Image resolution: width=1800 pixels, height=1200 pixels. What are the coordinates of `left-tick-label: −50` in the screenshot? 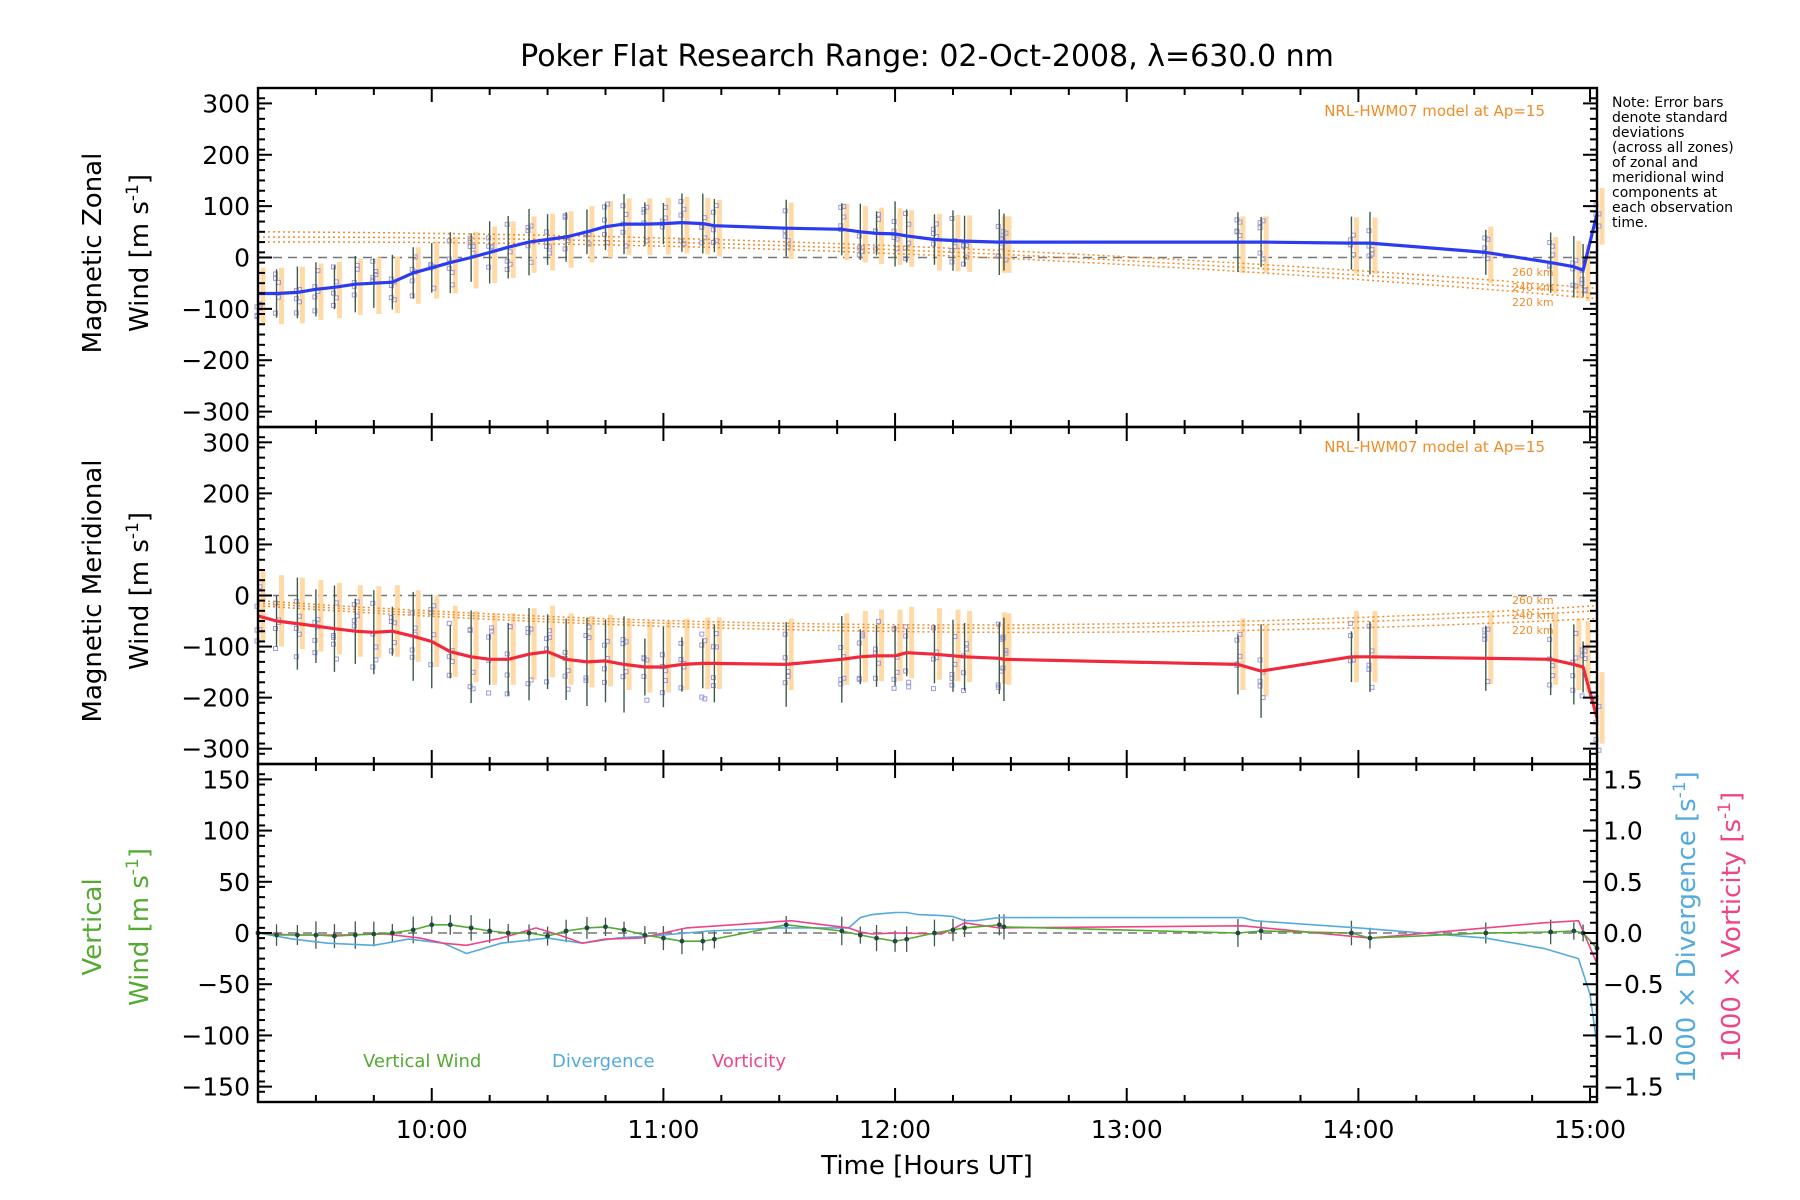 It's located at (223, 984).